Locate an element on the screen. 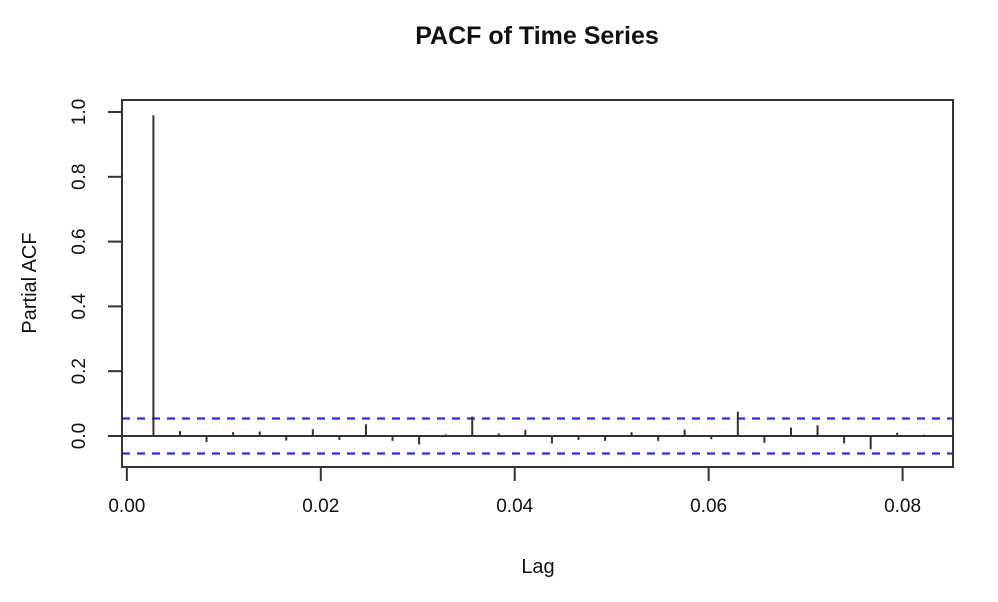  x-tick-label: 0.02 is located at coordinates (320, 506).